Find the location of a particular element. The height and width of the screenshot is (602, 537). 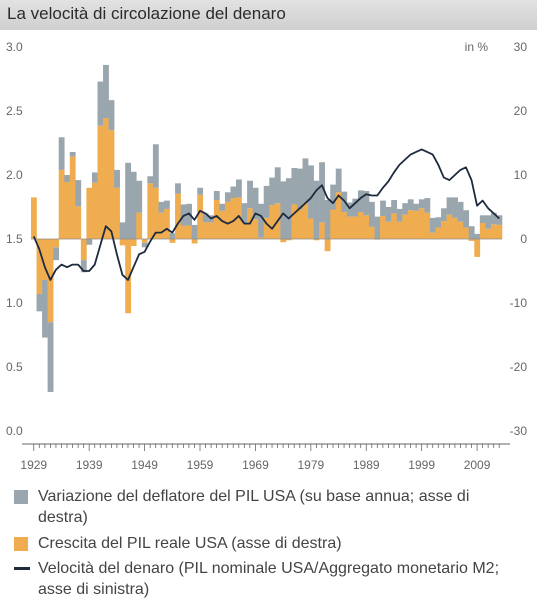

x-tick-label: 1969 is located at coordinates (255, 464).